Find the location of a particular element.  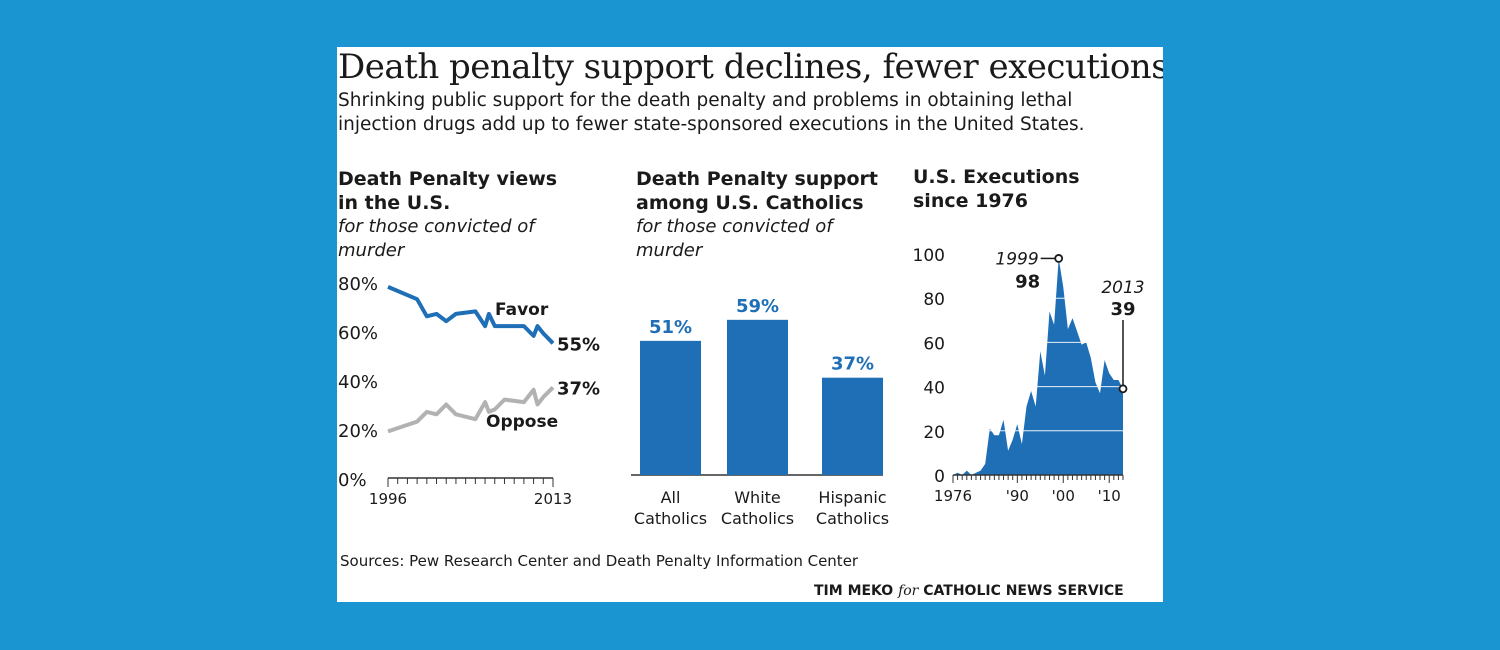

executions-x-tick-label: '90 is located at coordinates (1017, 496).